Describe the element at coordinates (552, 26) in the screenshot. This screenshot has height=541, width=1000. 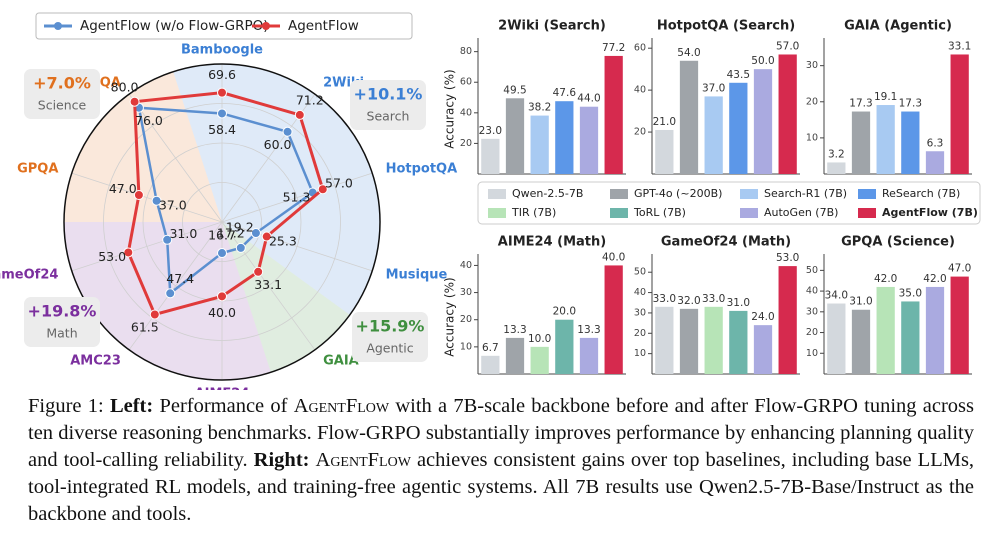
I see `panel-title: 2Wiki (Search)` at that location.